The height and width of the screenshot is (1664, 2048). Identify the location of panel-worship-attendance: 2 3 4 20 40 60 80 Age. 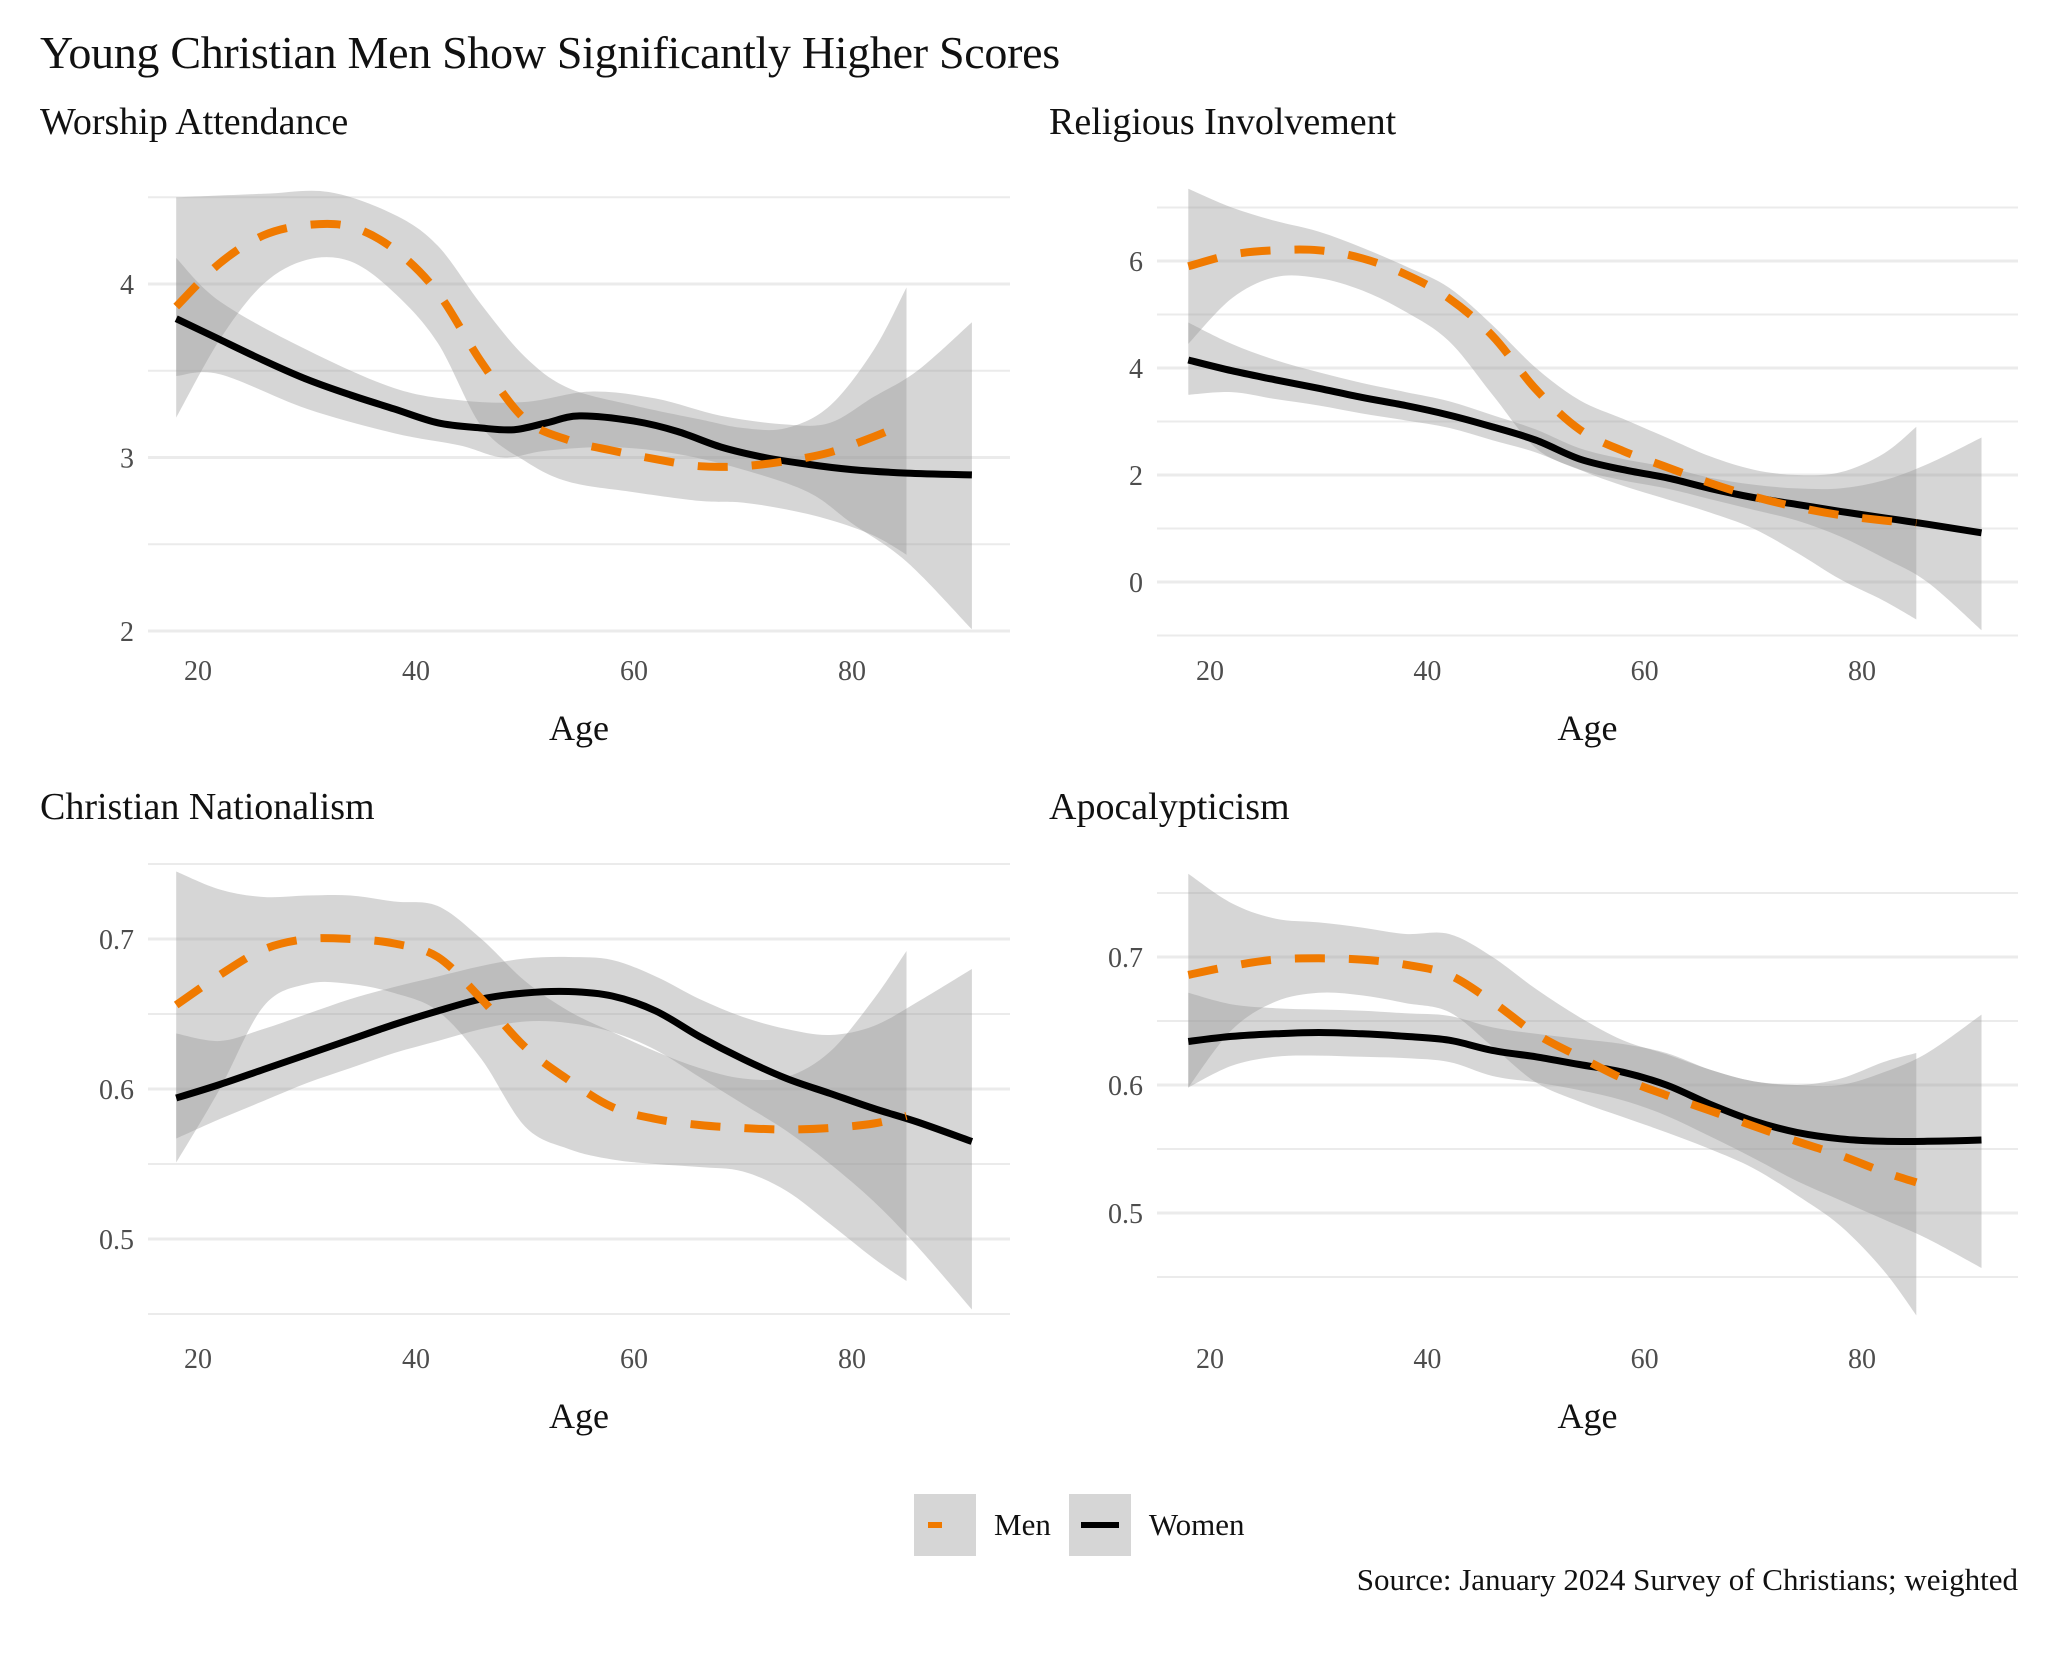
(565, 469).